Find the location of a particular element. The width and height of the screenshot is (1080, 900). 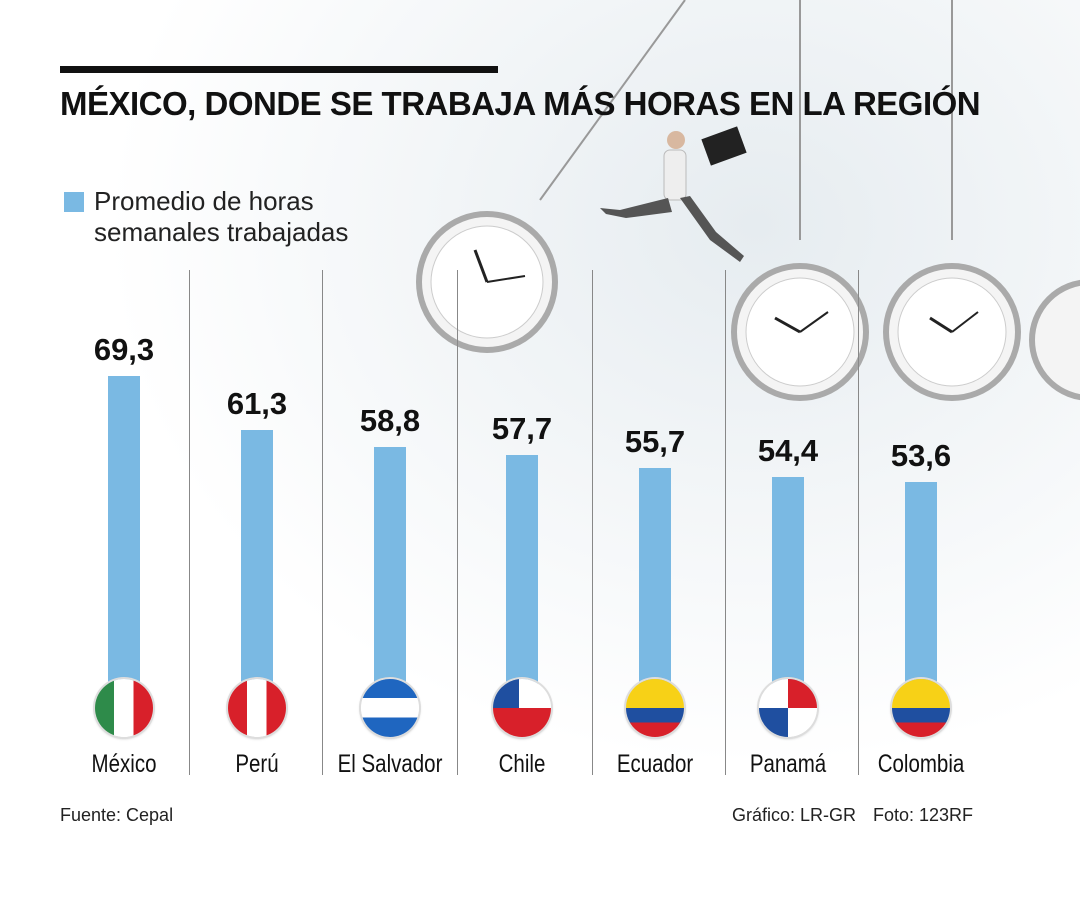

category-label: Ecuador is located at coordinates (655, 764).